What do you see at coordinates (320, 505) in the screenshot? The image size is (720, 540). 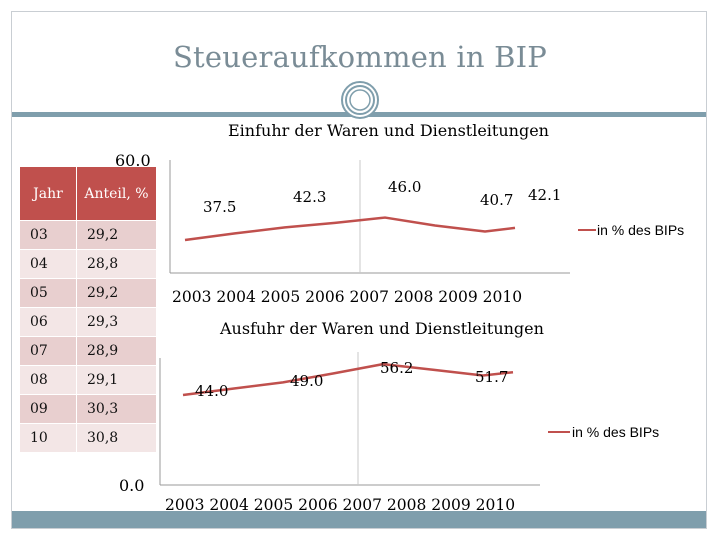 I see `chart2-x-tick-label: 2006` at bounding box center [320, 505].